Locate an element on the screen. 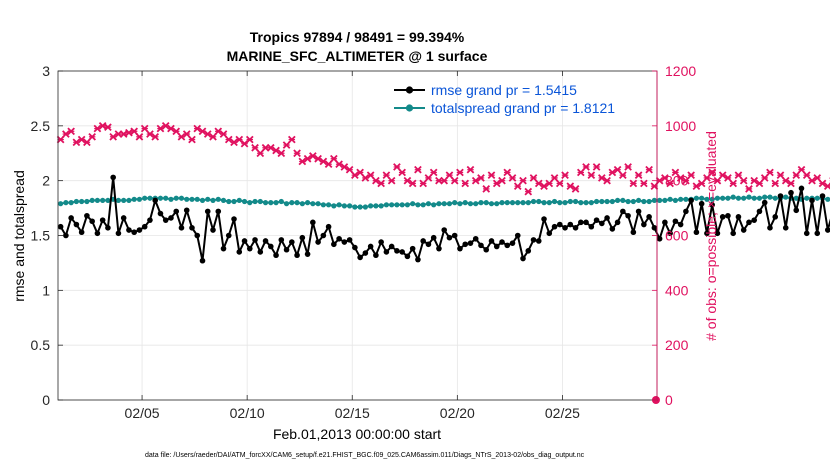  left-tick-label-3: 1.5 is located at coordinates (41, 236).